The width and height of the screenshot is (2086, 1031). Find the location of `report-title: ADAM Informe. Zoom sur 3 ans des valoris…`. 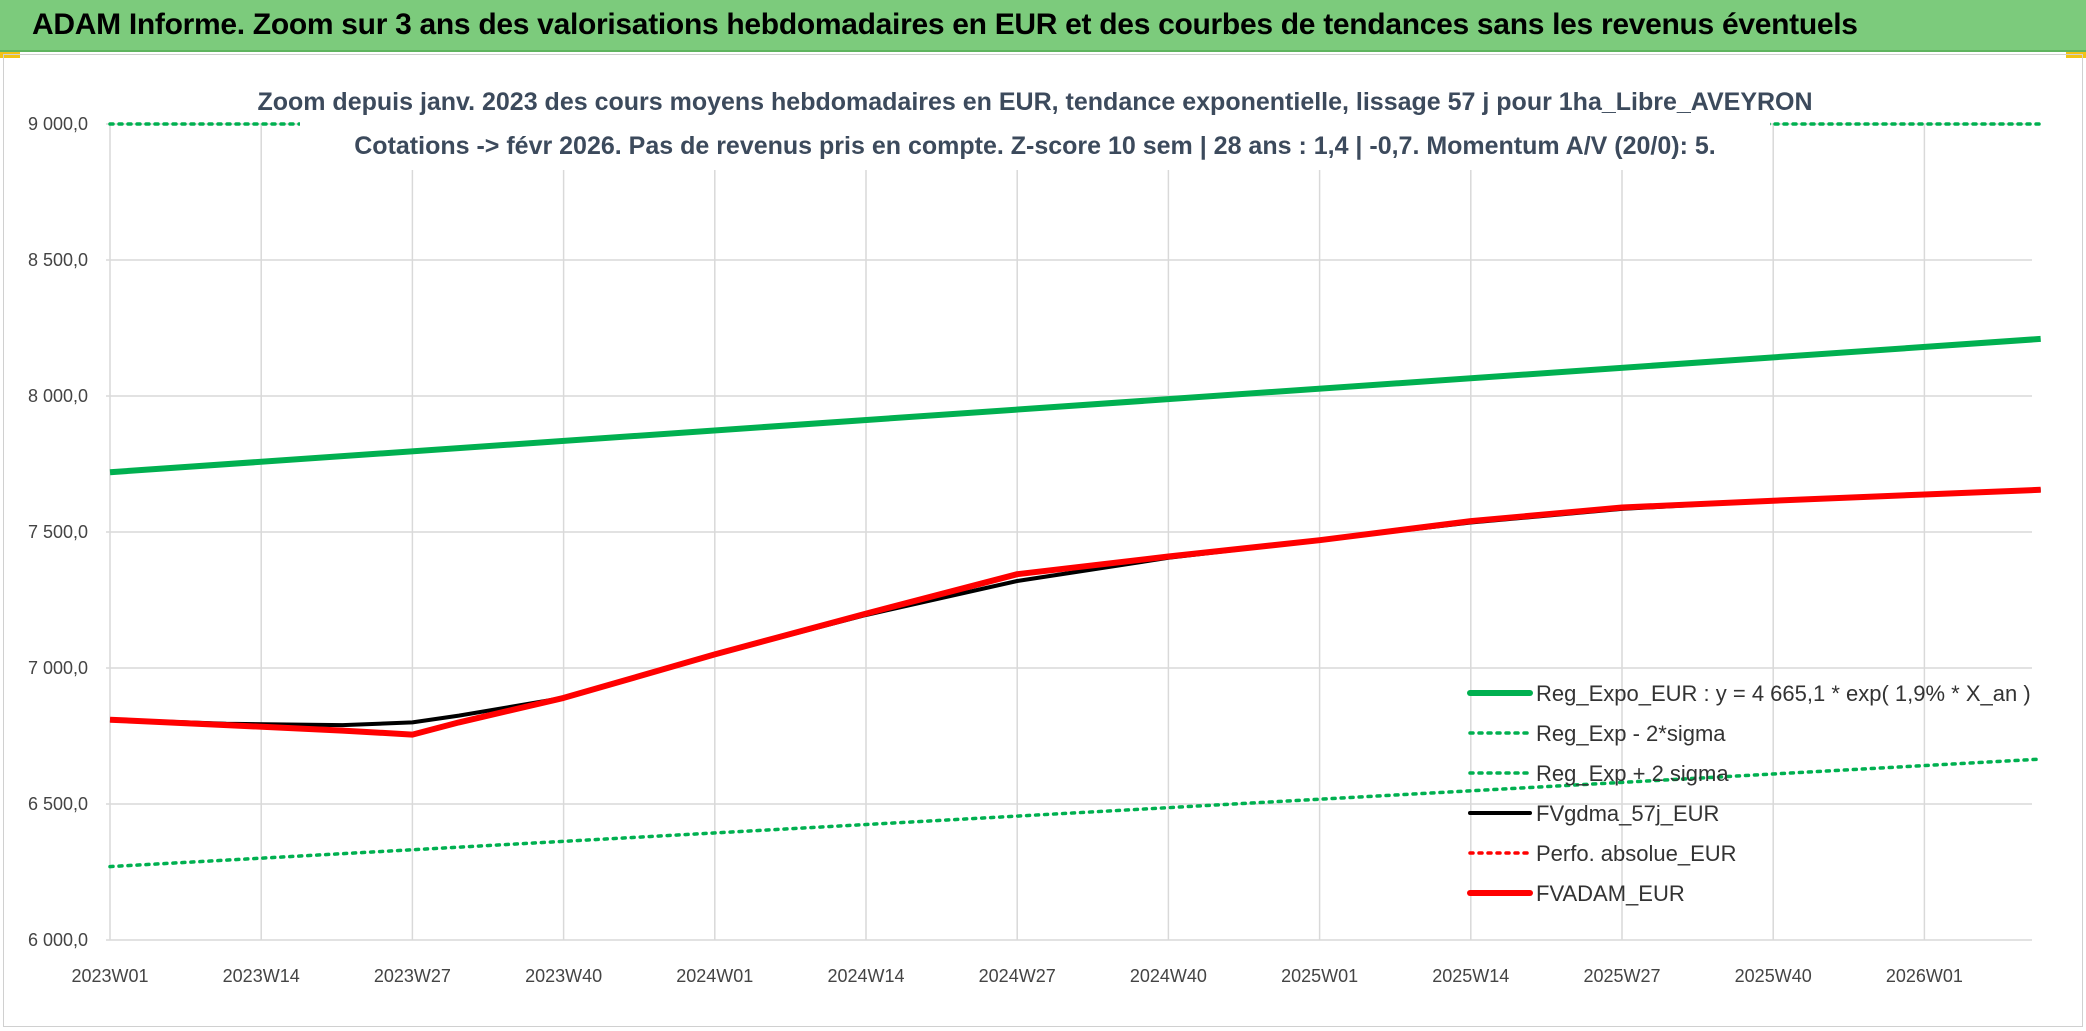

report-title: ADAM Informe. Zoom sur 3 ans des valoris… is located at coordinates (945, 24).